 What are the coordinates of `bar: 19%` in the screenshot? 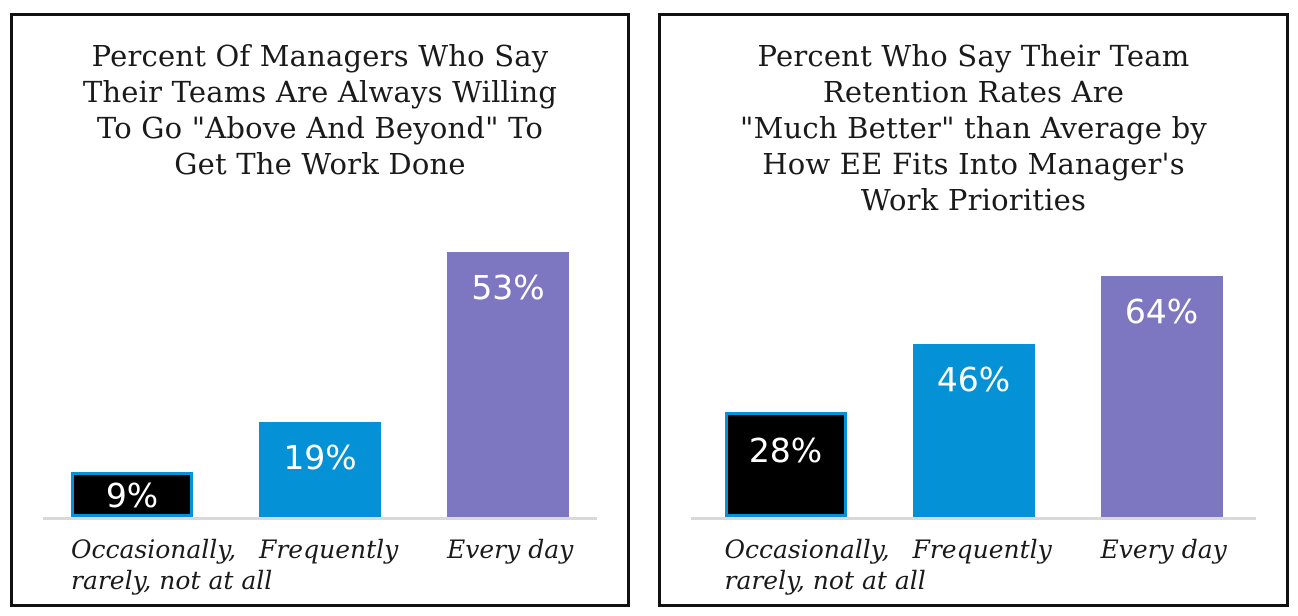 It's located at (320, 469).